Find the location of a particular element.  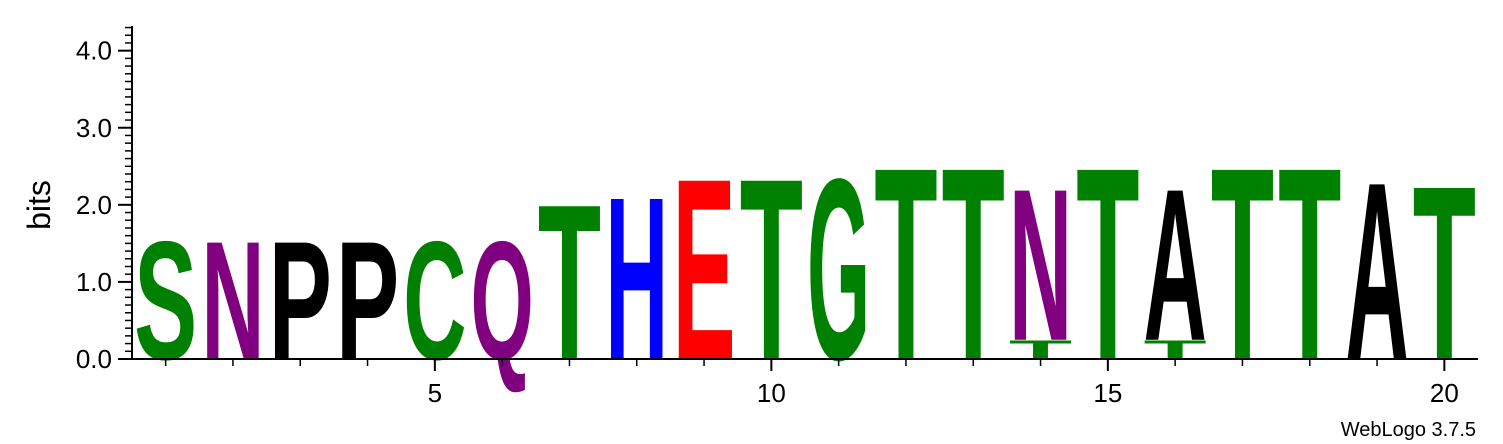

y-axis-title: bits is located at coordinates (39, 205).